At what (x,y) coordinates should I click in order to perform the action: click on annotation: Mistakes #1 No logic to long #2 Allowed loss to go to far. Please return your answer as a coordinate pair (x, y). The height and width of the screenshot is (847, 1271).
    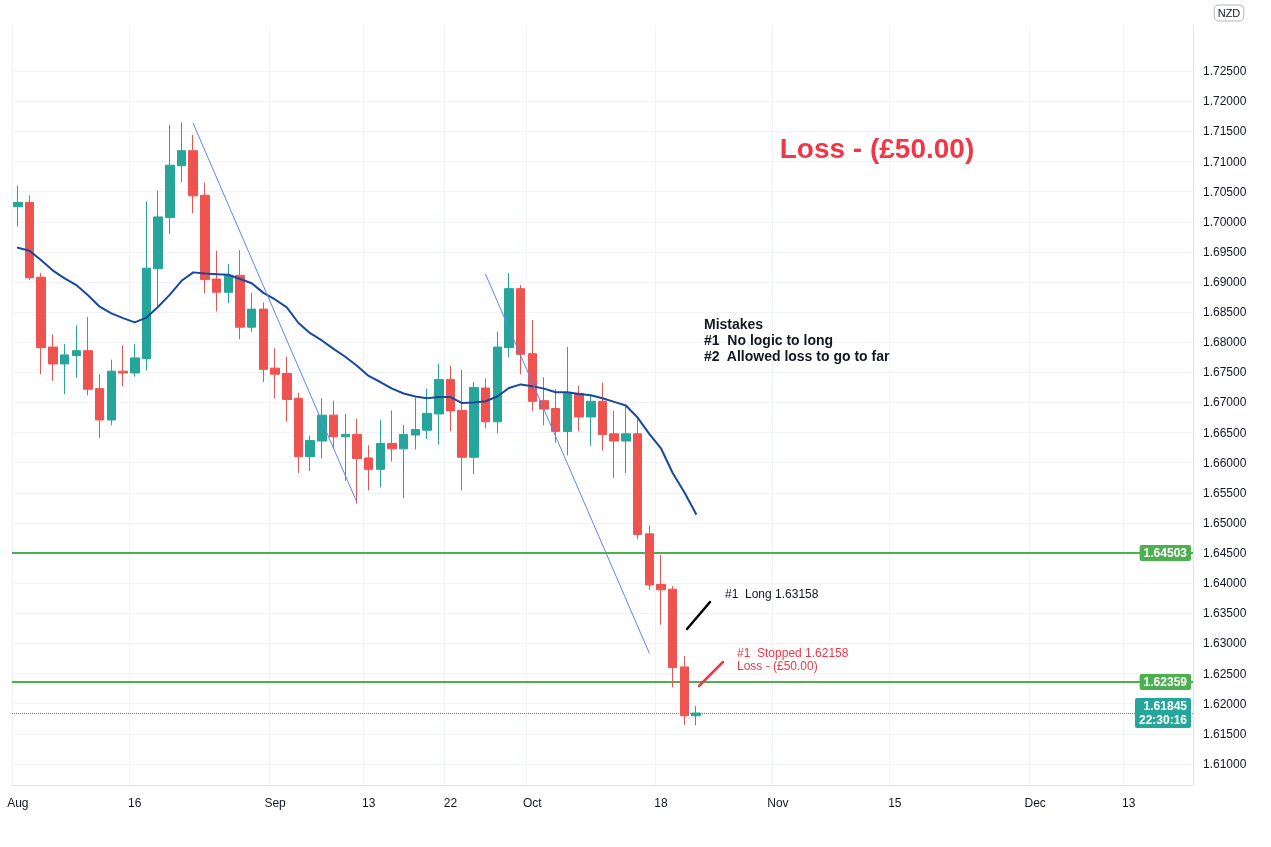
    Looking at the image, I should click on (797, 340).